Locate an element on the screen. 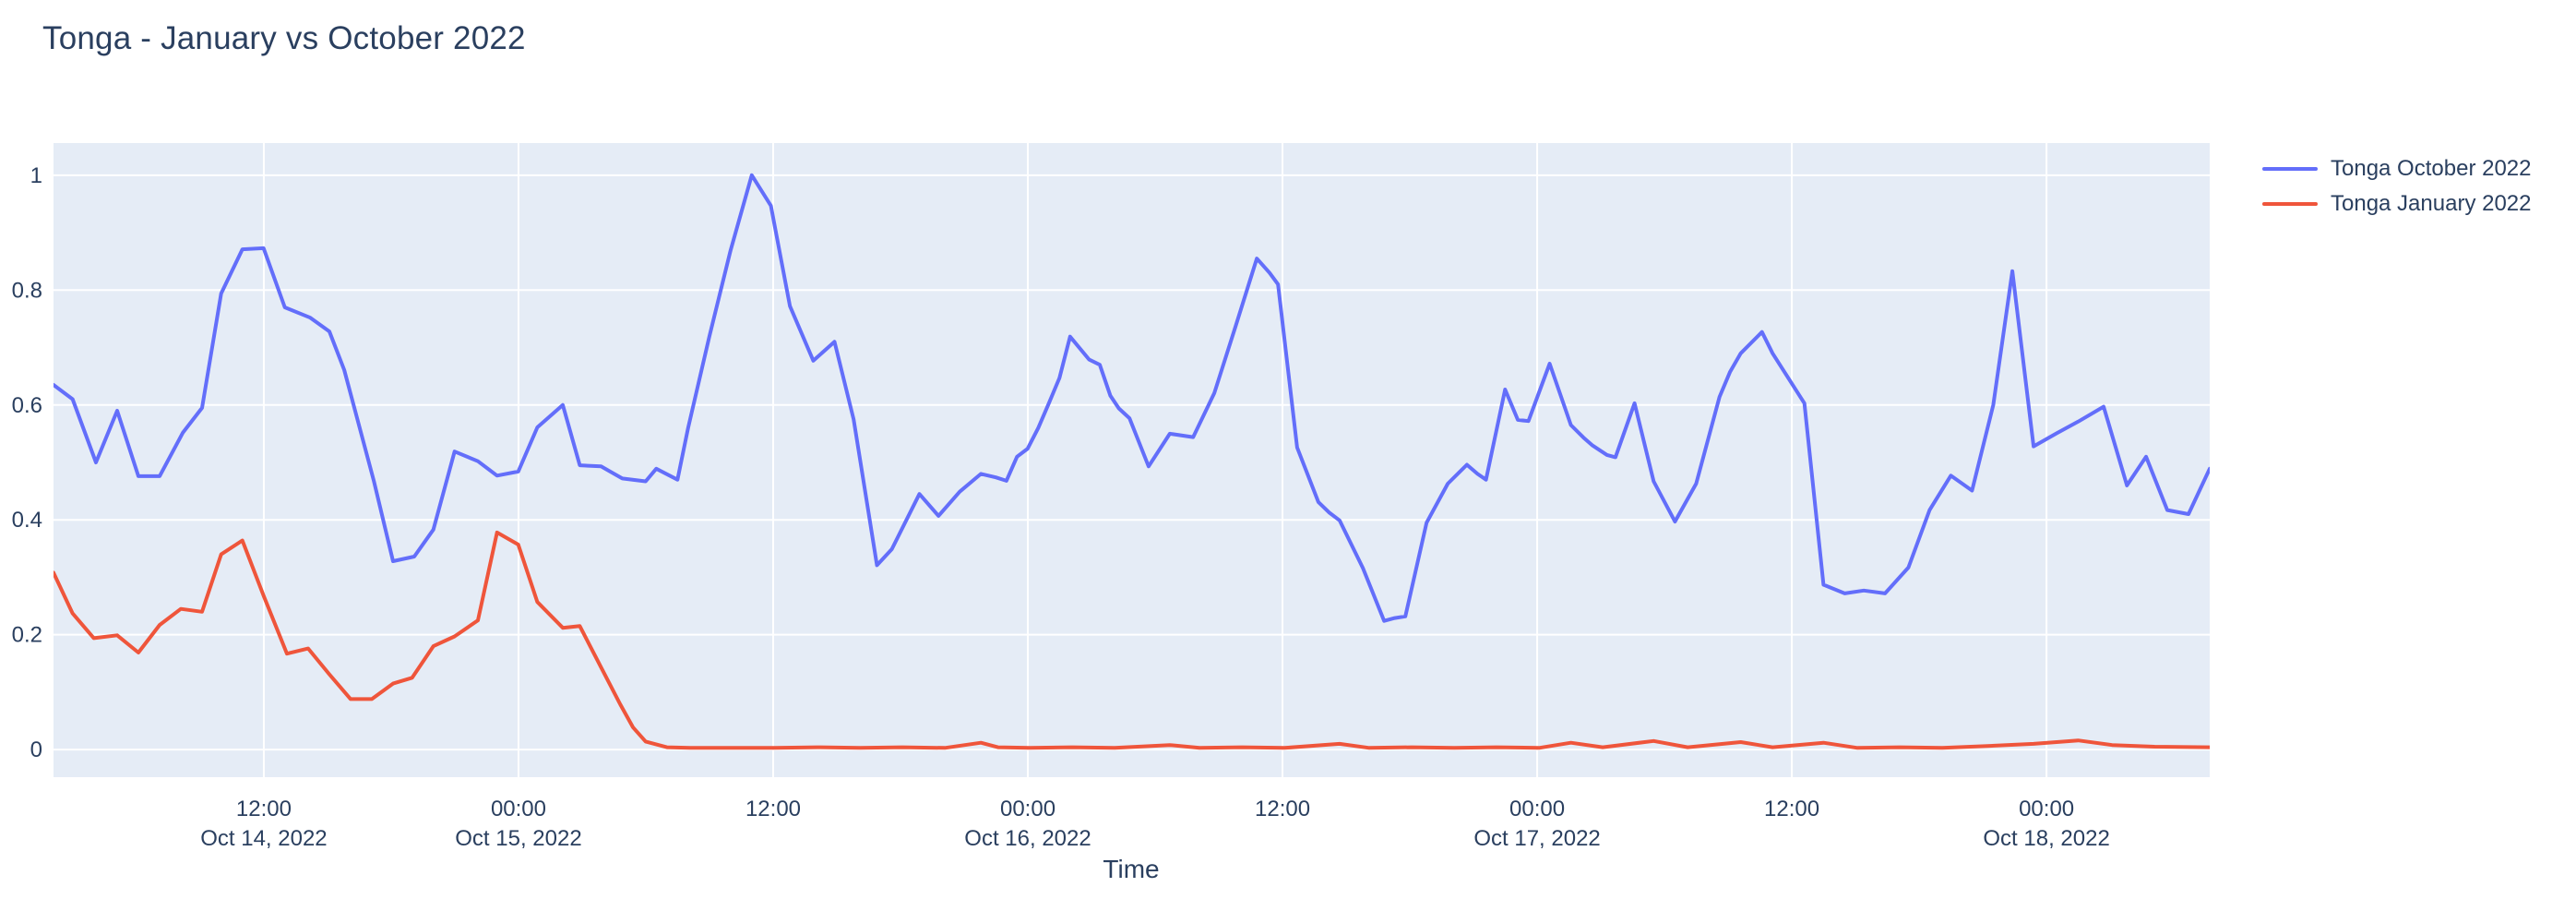 The image size is (2576, 899). legend-label: Tonga October 2022 is located at coordinates (2431, 168).